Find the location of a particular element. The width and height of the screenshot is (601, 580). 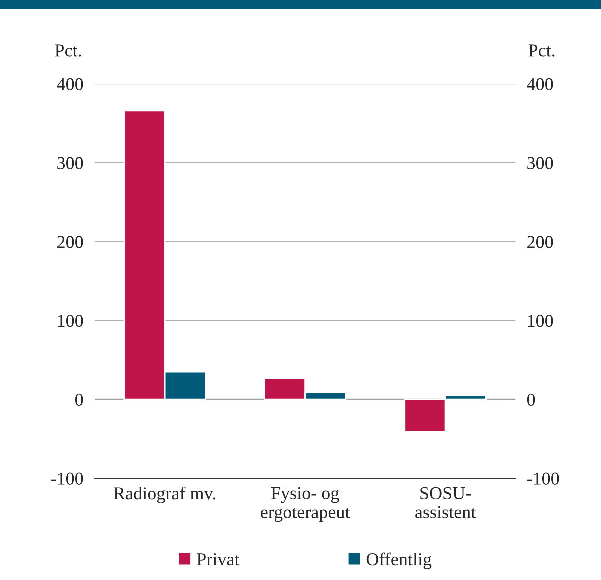

y-tick-label: 300 is located at coordinates (71, 163).